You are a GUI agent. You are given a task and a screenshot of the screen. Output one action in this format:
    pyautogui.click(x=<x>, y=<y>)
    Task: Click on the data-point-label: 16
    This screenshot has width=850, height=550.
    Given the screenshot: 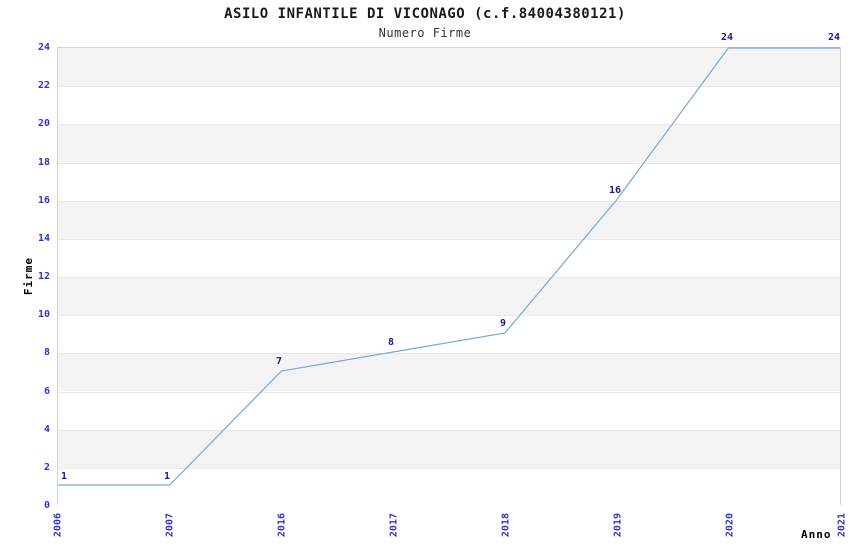 What is the action you would take?
    pyautogui.click(x=615, y=190)
    